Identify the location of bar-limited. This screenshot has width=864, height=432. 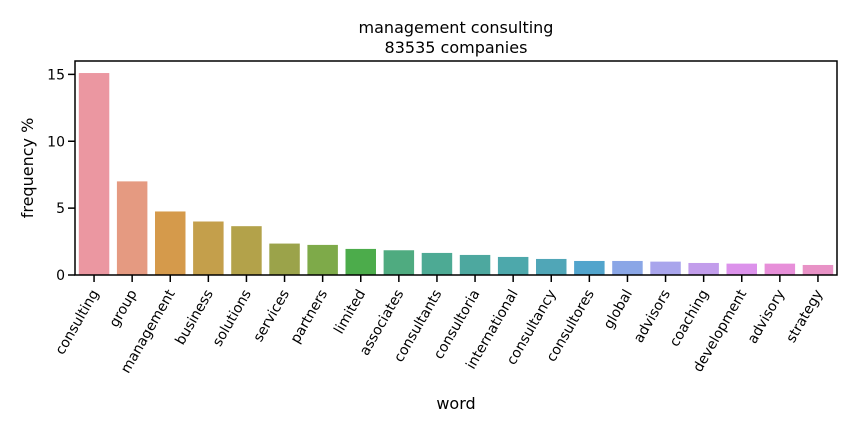
(360, 261).